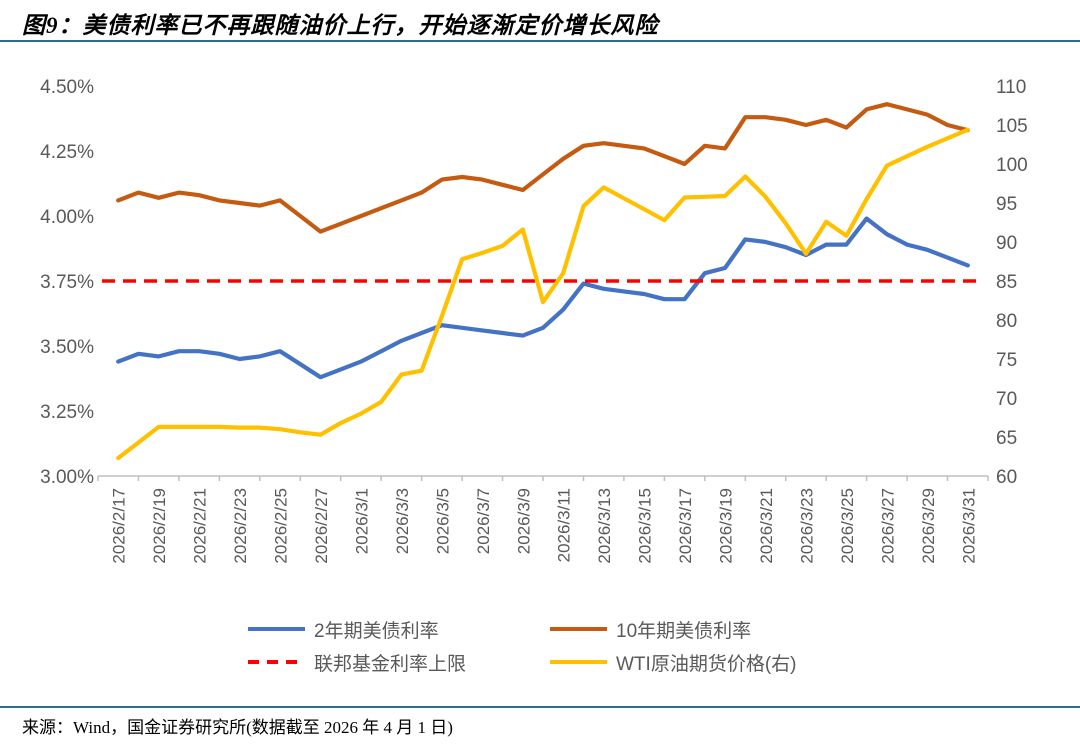  What do you see at coordinates (578, 629) in the screenshot?
I see `legend-marker-10y-yield` at bounding box center [578, 629].